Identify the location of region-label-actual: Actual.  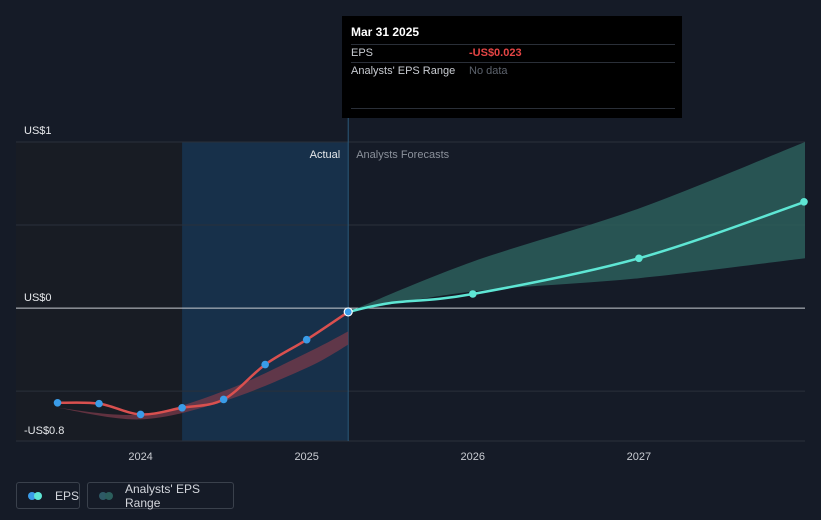
(325, 155).